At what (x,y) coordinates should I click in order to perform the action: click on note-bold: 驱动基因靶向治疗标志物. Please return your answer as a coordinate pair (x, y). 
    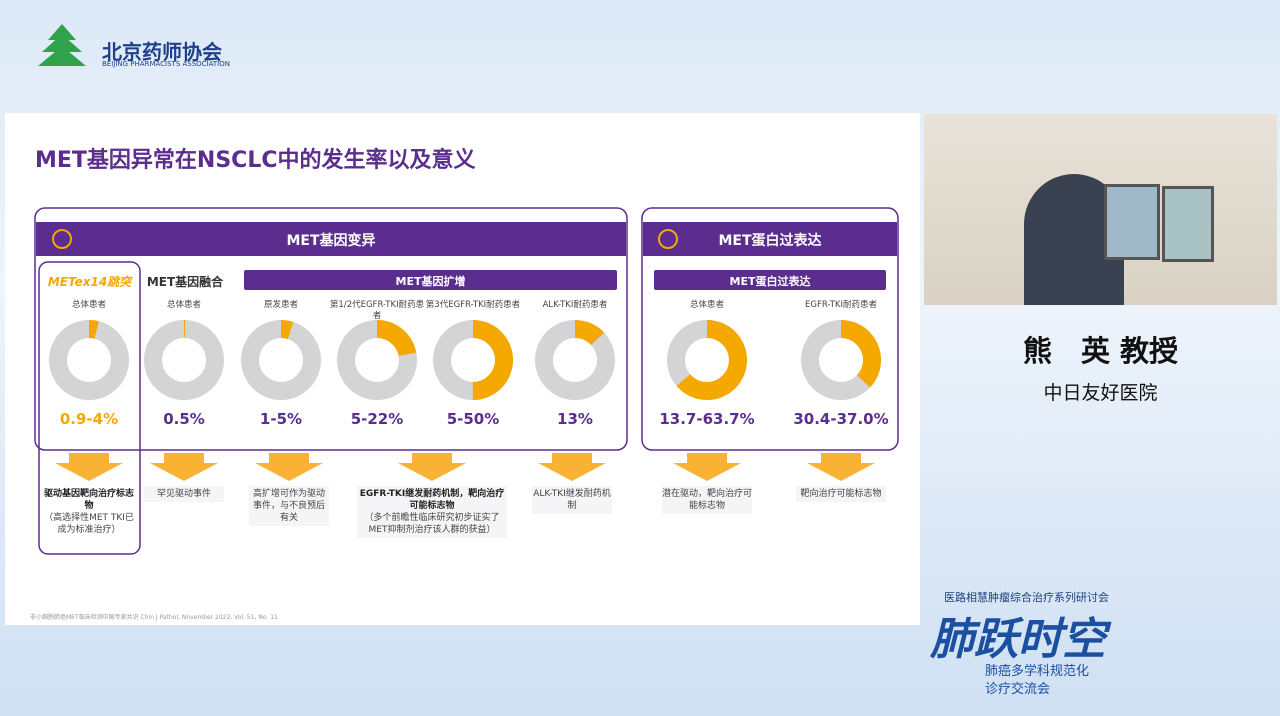
    Looking at the image, I should click on (88, 500).